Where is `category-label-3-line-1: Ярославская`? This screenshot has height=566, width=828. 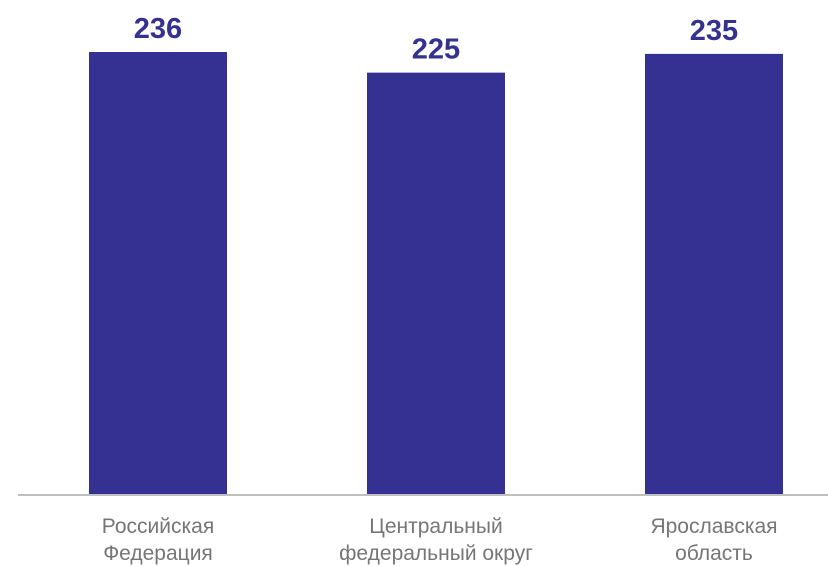 category-label-3-line-1: Ярославская is located at coordinates (713, 526).